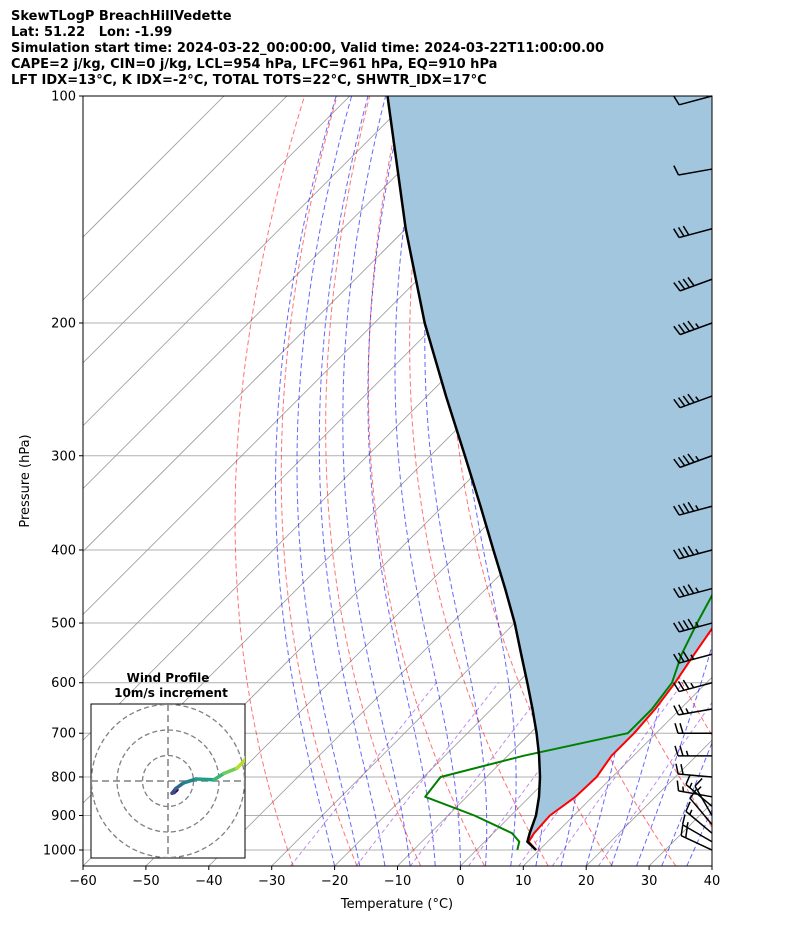 This screenshot has height=937, width=794. What do you see at coordinates (63, 456) in the screenshot?
I see `y-tick-label: 300` at bounding box center [63, 456].